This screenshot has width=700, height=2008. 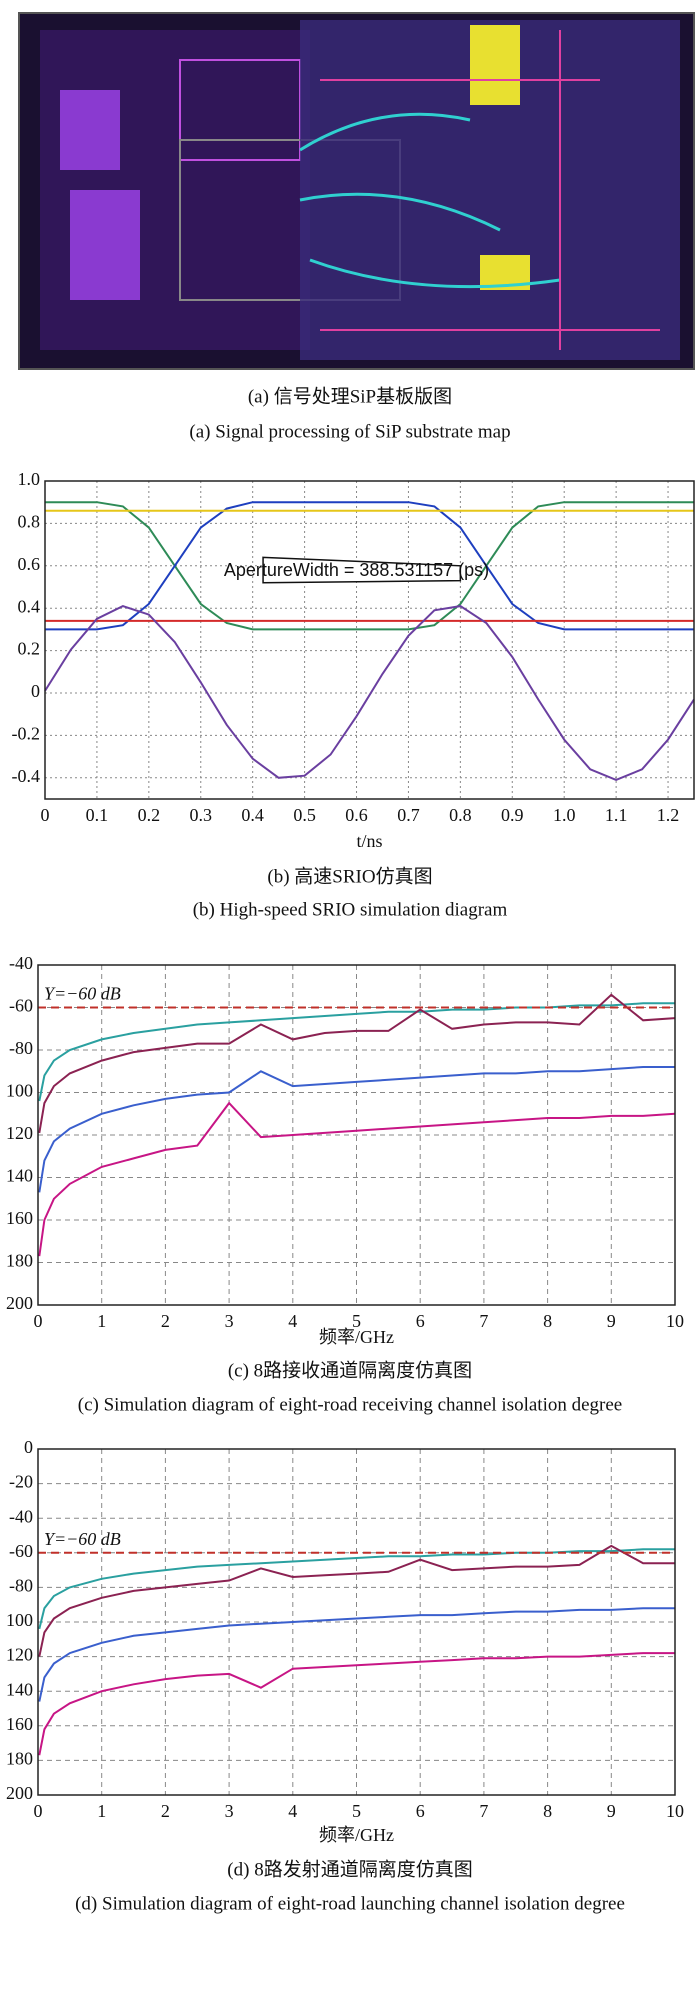 I want to click on plot-frame, so click(x=369, y=640).